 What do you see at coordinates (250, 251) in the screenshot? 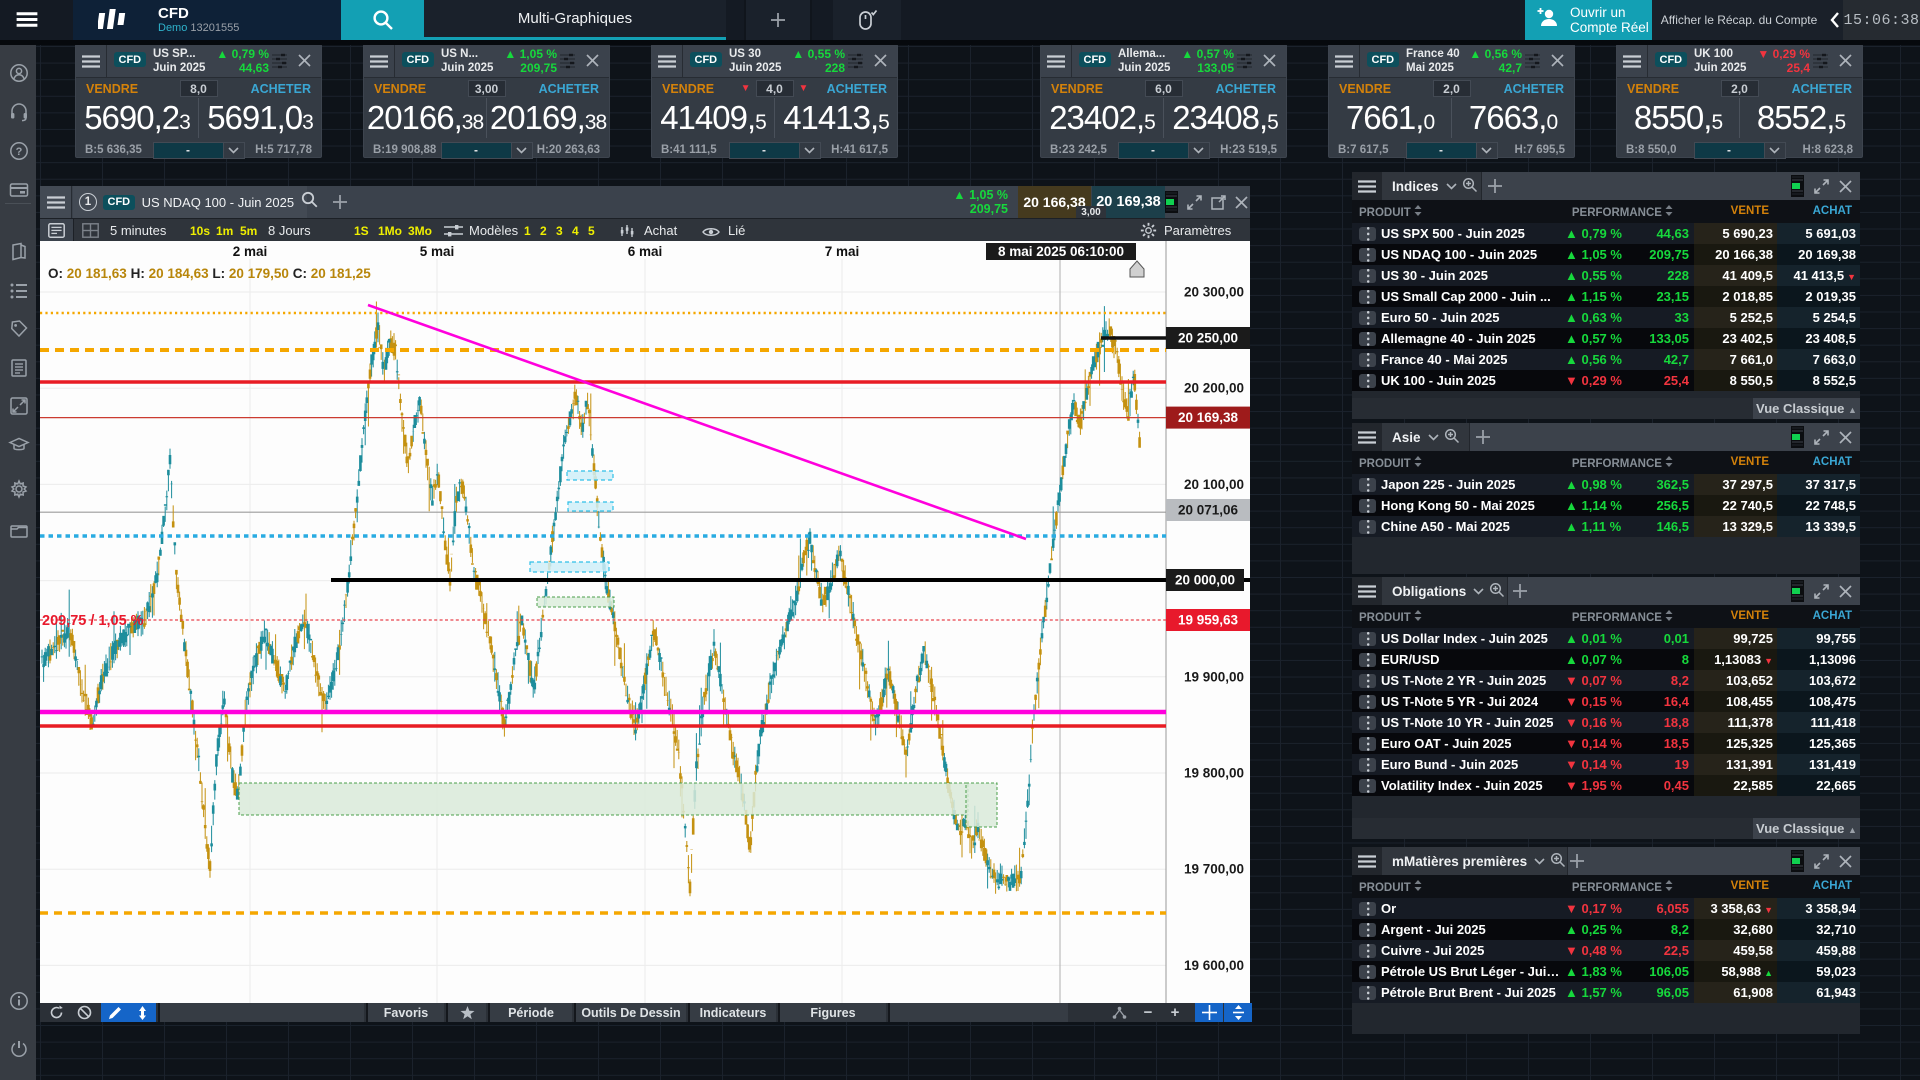
I see `svg-text: 2 mai` at bounding box center [250, 251].